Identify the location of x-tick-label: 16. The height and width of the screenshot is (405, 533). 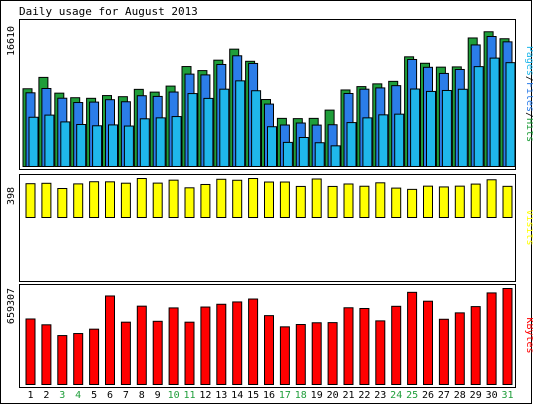
(269, 395).